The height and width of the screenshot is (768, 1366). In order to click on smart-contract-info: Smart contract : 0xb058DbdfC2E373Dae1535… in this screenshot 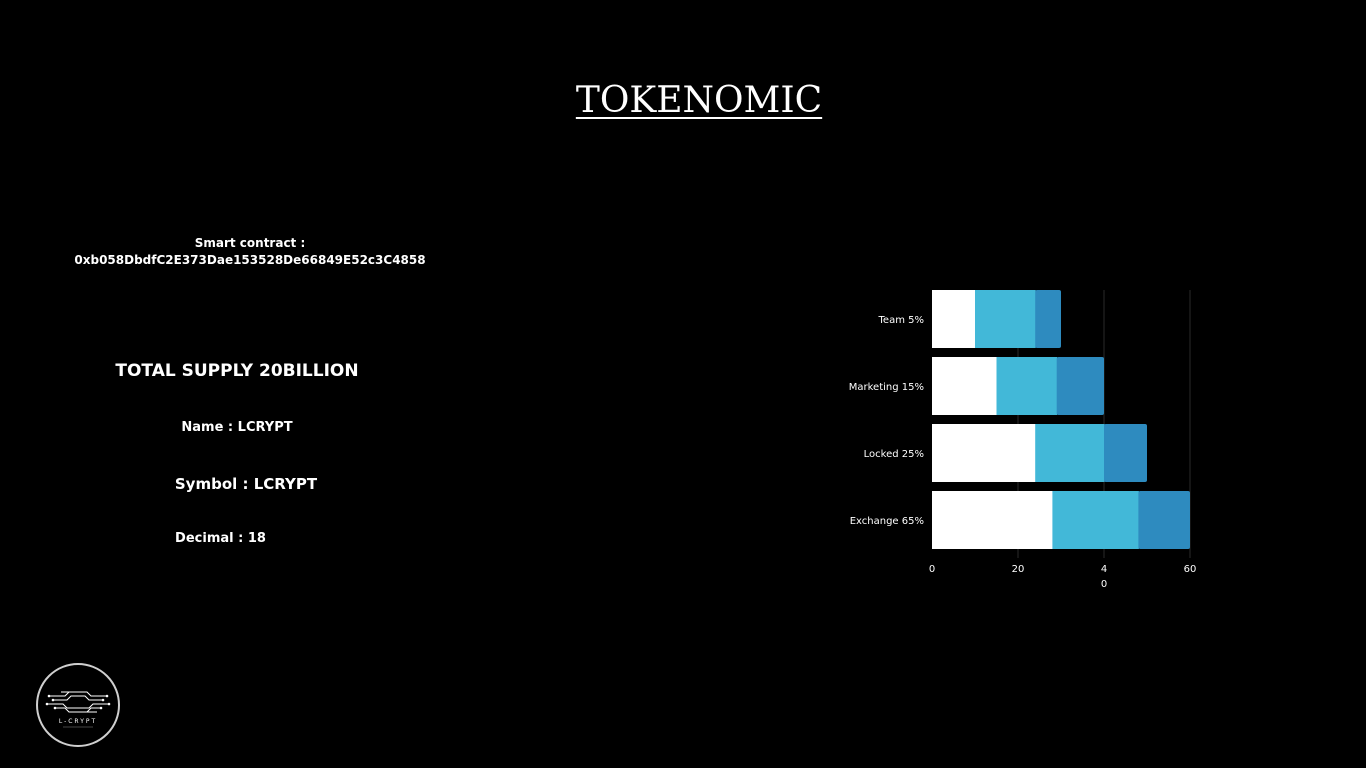, I will do `click(250, 252)`.